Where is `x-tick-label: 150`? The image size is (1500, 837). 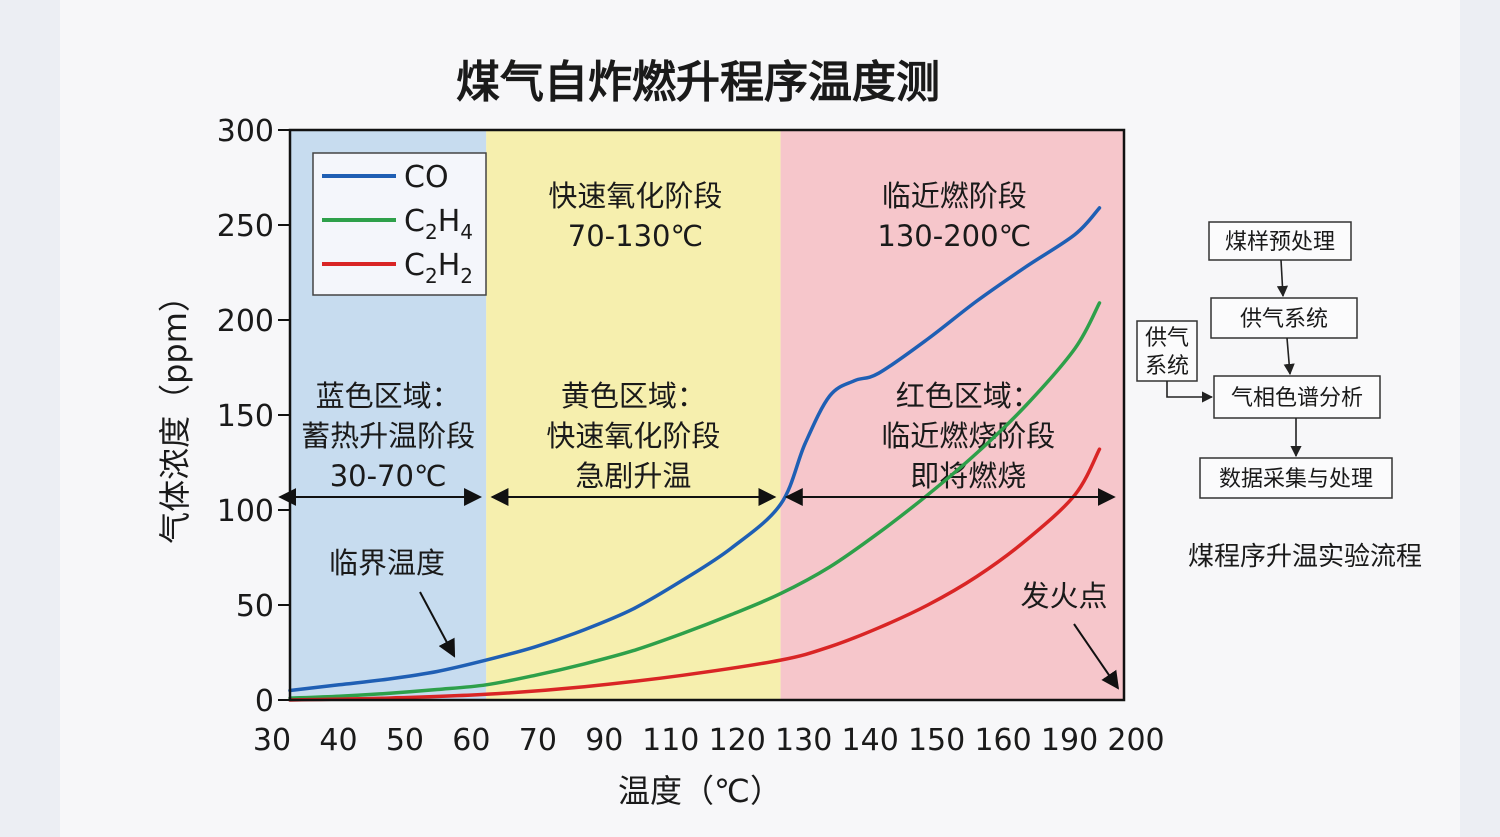
x-tick-label: 150 is located at coordinates (936, 740).